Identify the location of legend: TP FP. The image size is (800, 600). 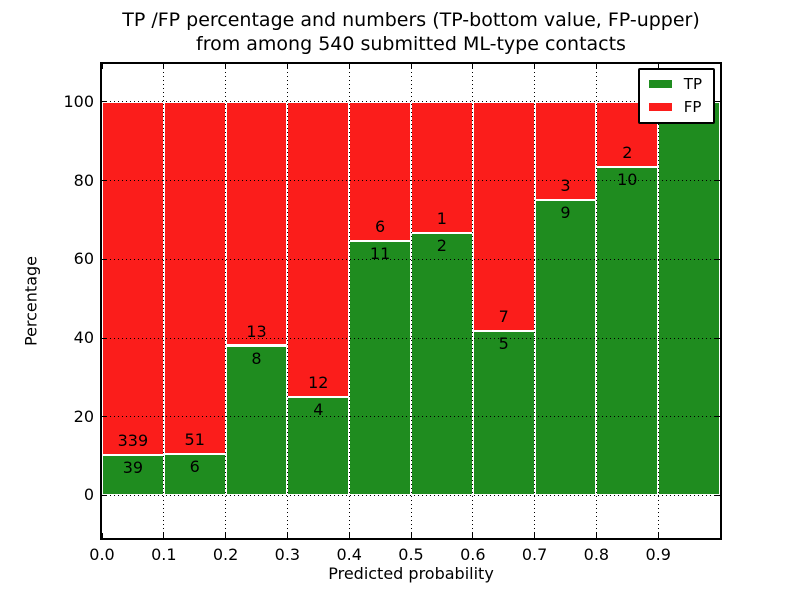
(676, 96).